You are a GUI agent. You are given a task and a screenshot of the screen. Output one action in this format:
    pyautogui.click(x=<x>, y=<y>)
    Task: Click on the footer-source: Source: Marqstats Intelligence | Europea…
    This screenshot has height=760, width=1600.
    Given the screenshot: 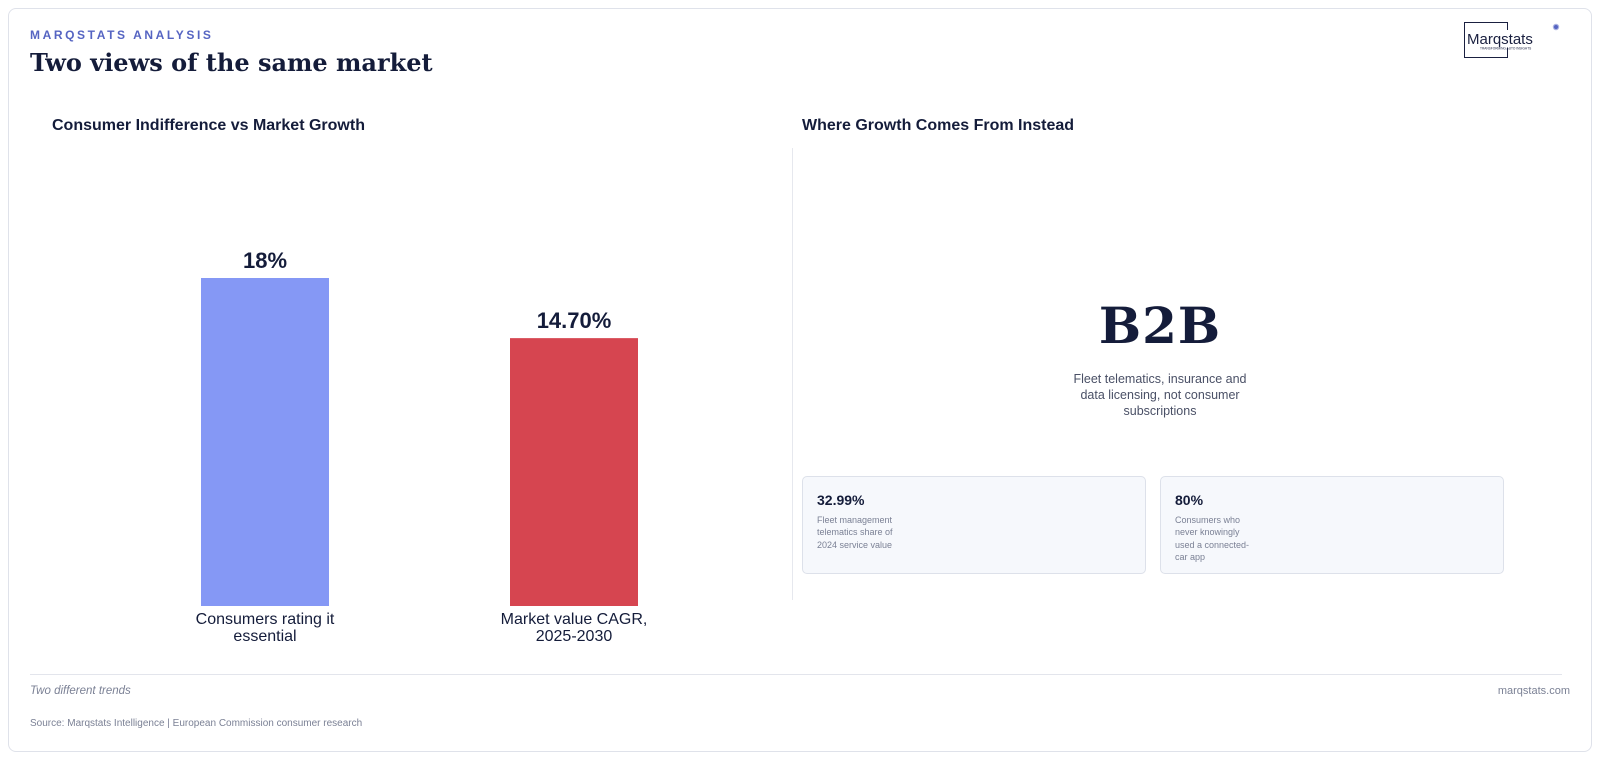 What is the action you would take?
    pyautogui.click(x=196, y=723)
    